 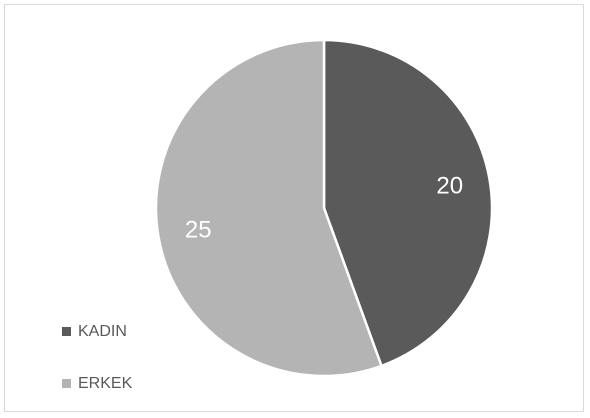 I want to click on legend-swatch-erkek, so click(x=66, y=383).